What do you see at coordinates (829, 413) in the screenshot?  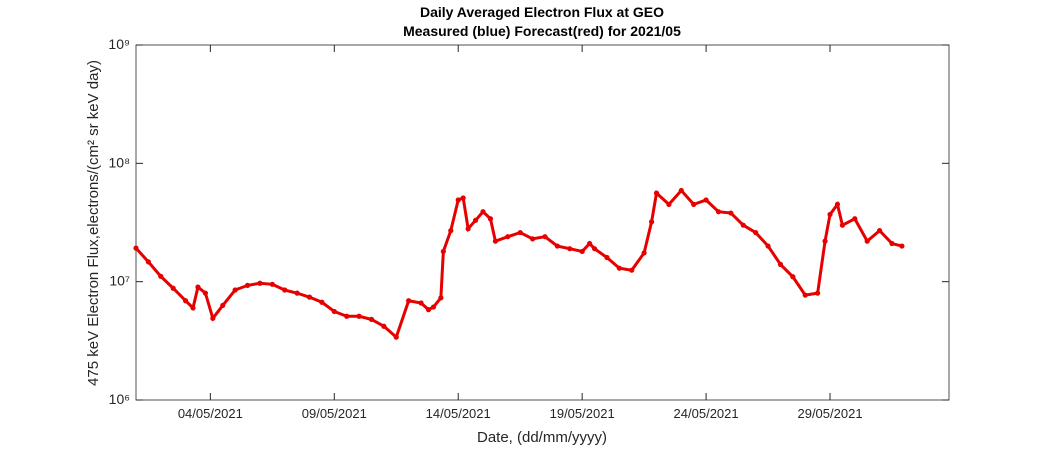 I see `x-tick-label: 29/05/2021` at bounding box center [829, 413].